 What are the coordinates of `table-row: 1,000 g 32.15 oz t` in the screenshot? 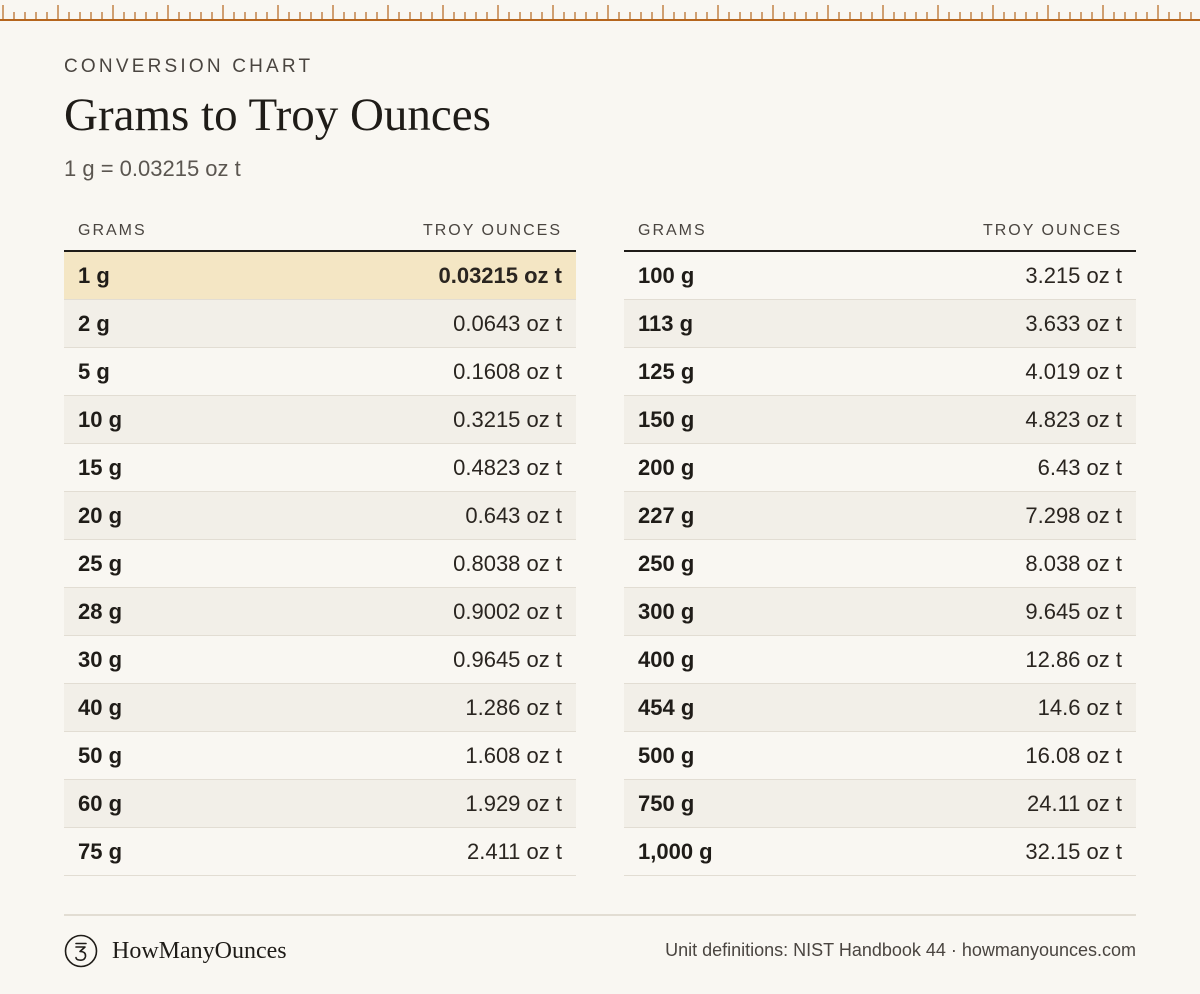 It's located at (880, 852).